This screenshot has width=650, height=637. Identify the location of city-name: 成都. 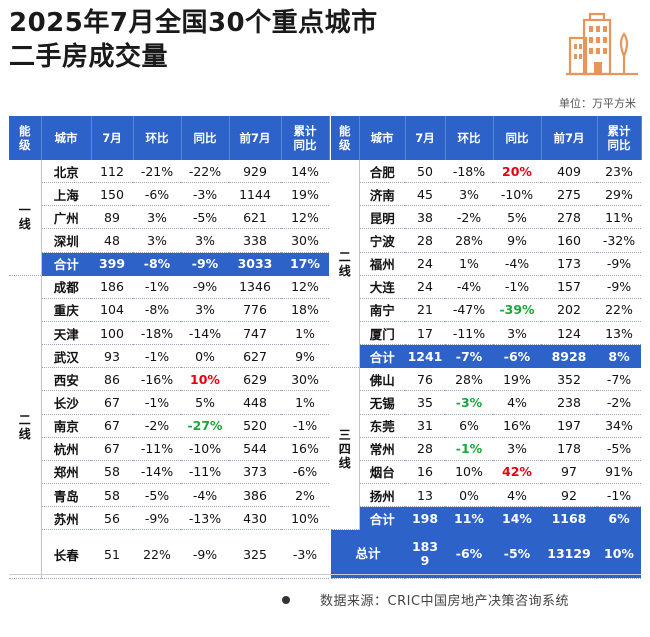
(66, 287).